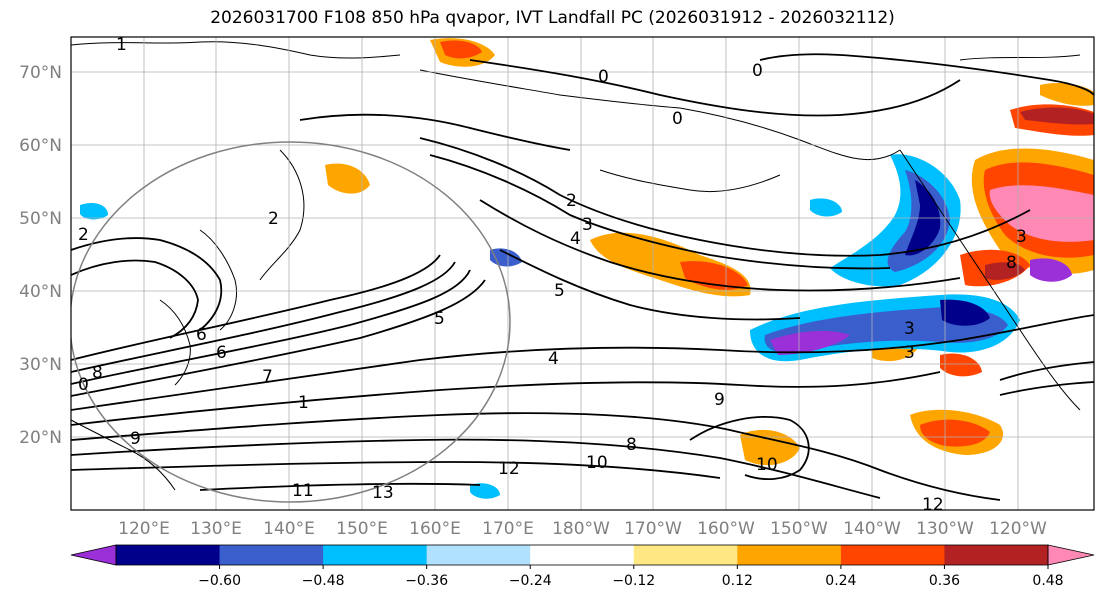 The image size is (1105, 604). Describe the element at coordinates (216, 529) in the screenshot. I see `longitude-label: 130°E` at that location.